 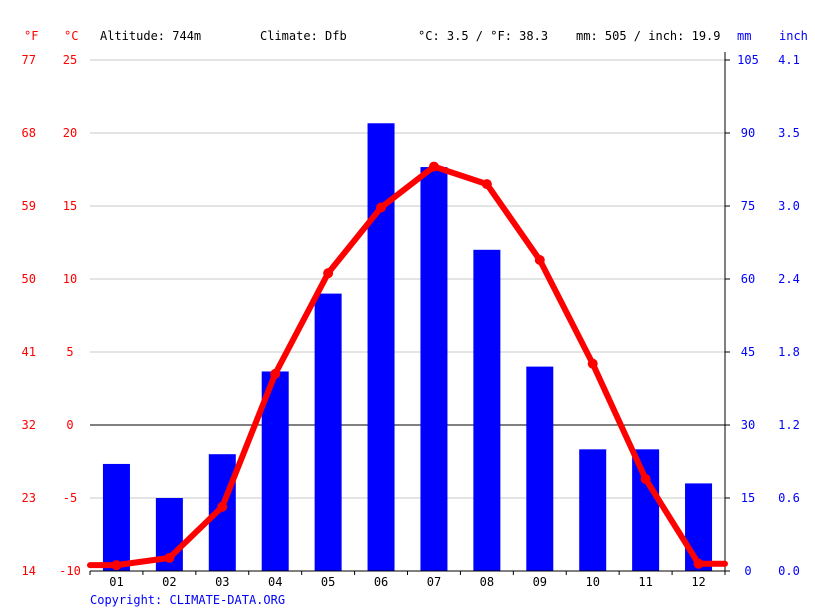 What do you see at coordinates (793, 36) in the screenshot?
I see `inch-unit-label: inch` at bounding box center [793, 36].